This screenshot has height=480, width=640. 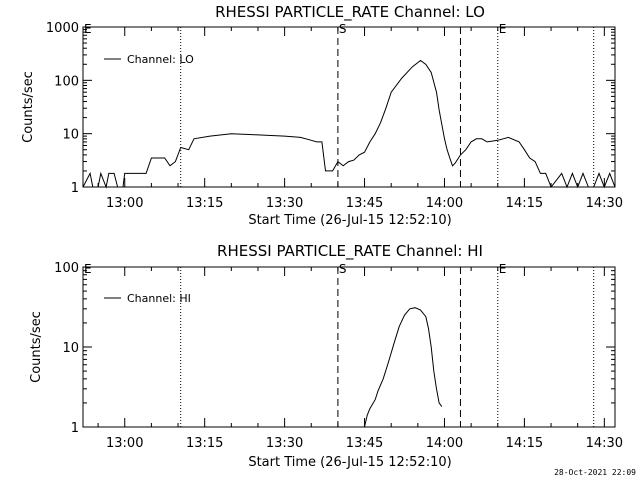 What do you see at coordinates (350, 12) in the screenshot?
I see `chart-title-lo: RHESSI PARTICLE_RATE Channel: LO` at bounding box center [350, 12].